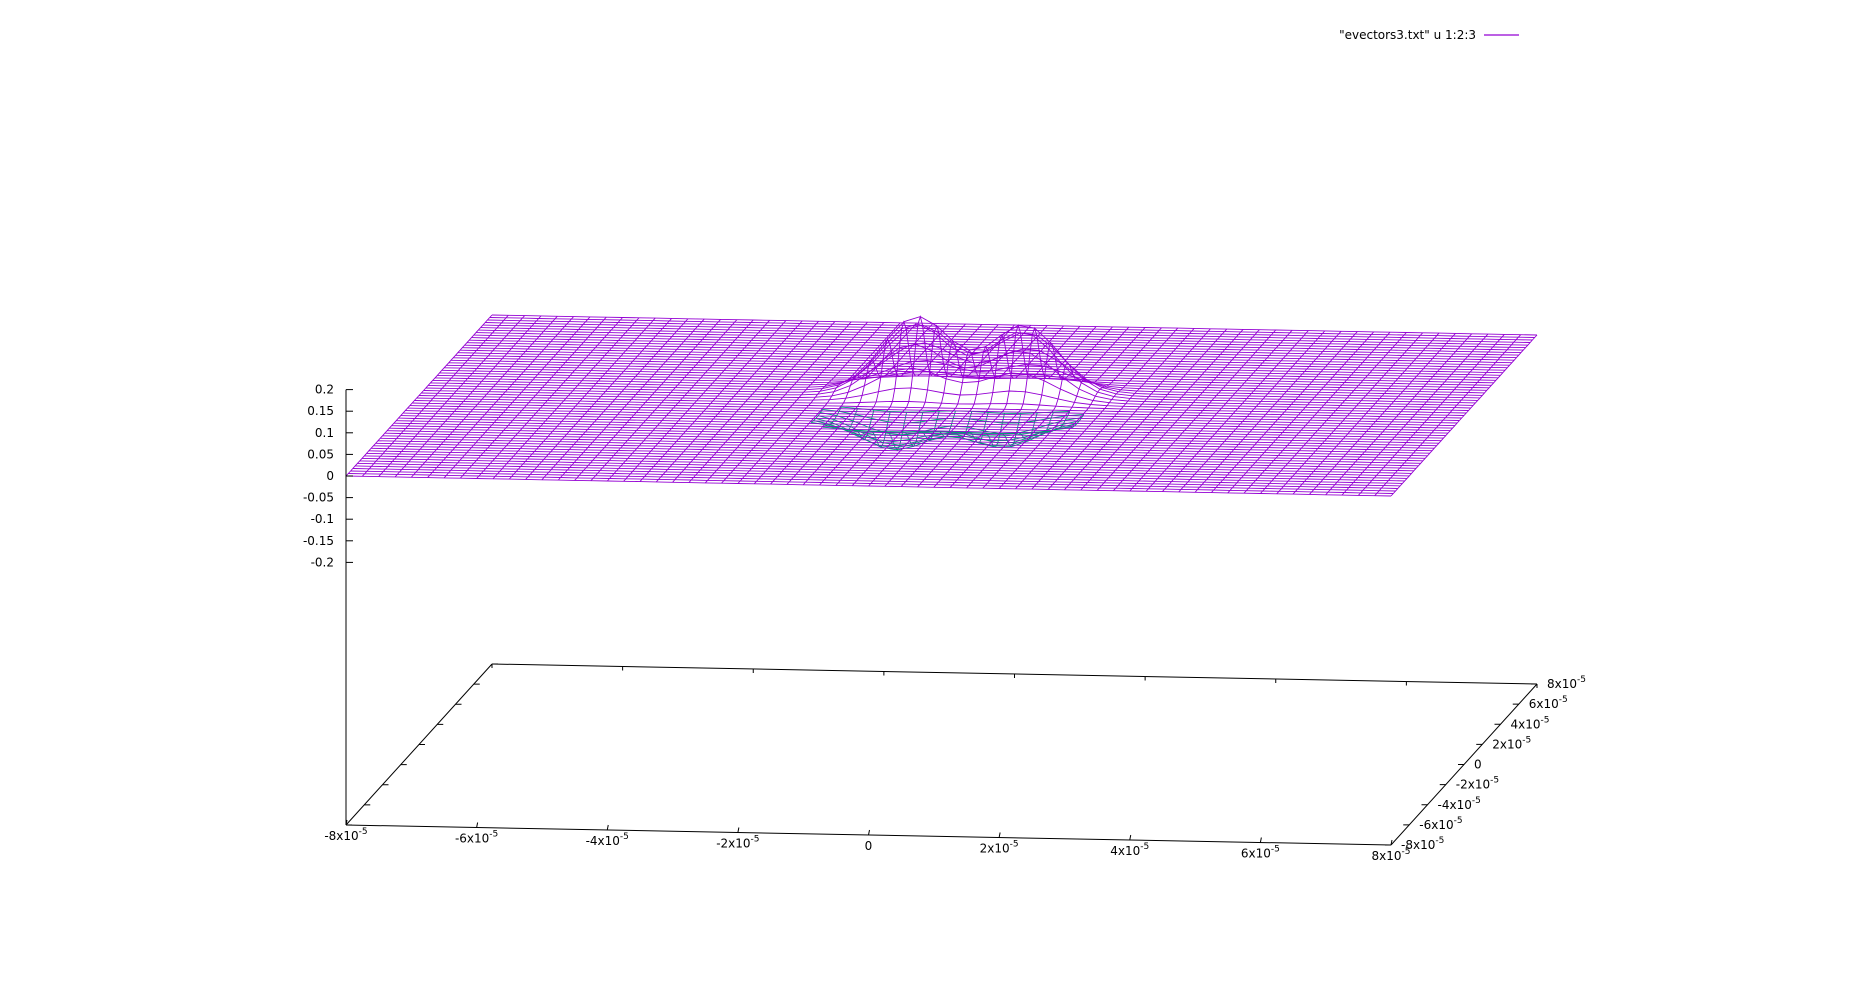 The width and height of the screenshot is (1853, 992). What do you see at coordinates (318, 541) in the screenshot?
I see `z-tick-label: -0.15` at bounding box center [318, 541].